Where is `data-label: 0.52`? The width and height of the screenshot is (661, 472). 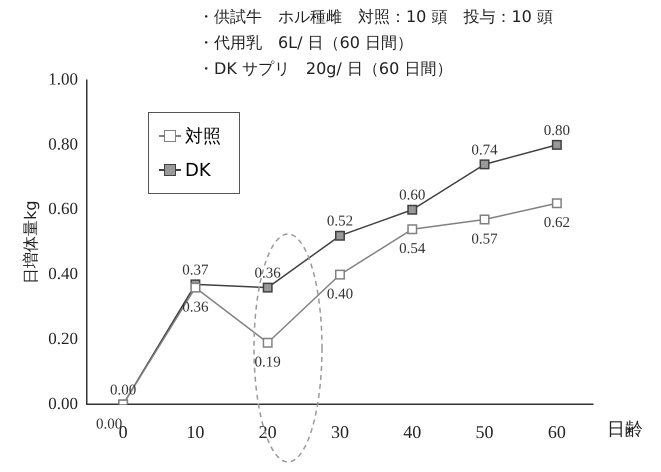
data-label: 0.52 is located at coordinates (340, 222).